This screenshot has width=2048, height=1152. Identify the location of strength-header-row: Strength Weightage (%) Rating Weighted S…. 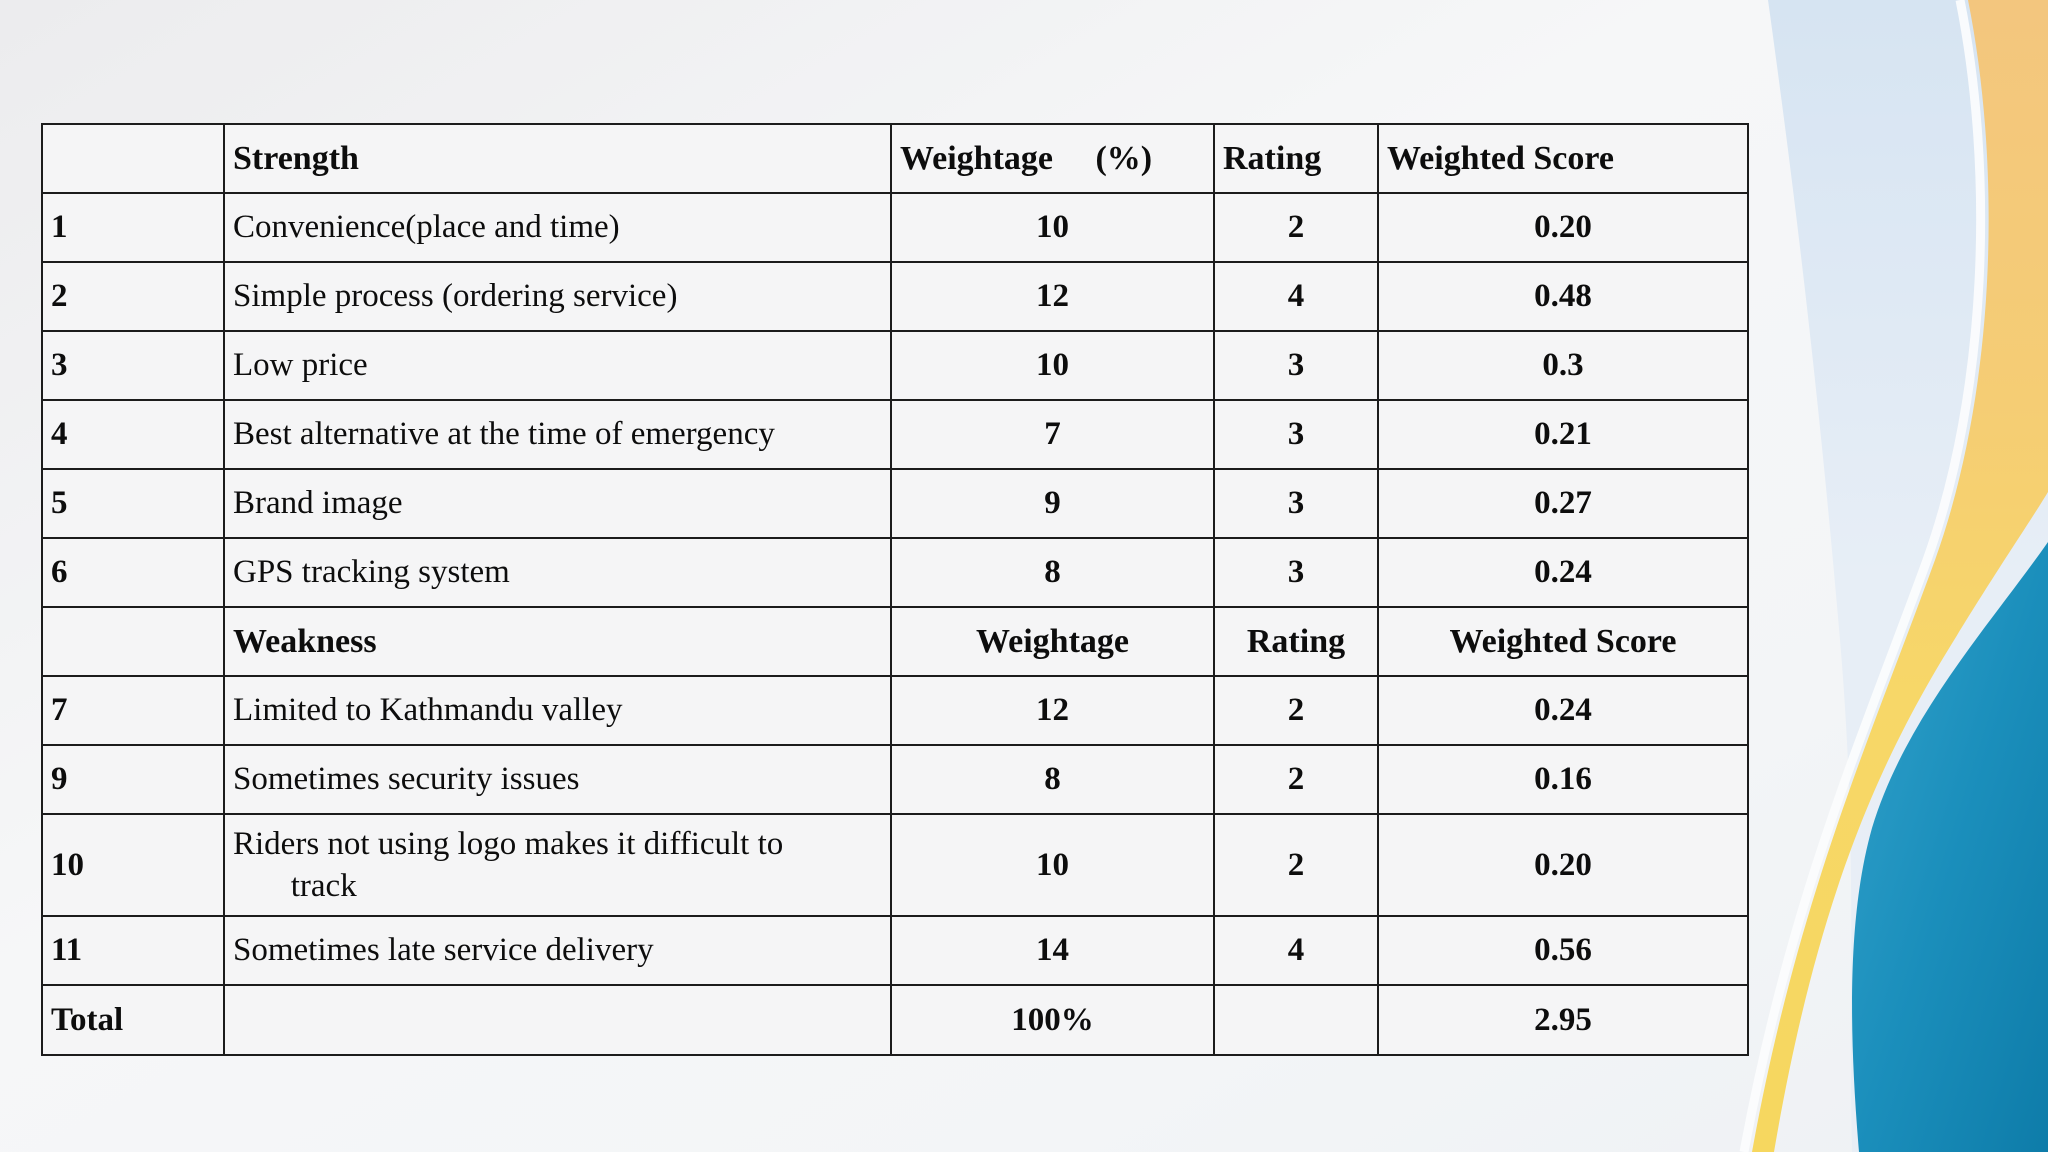
(895, 158).